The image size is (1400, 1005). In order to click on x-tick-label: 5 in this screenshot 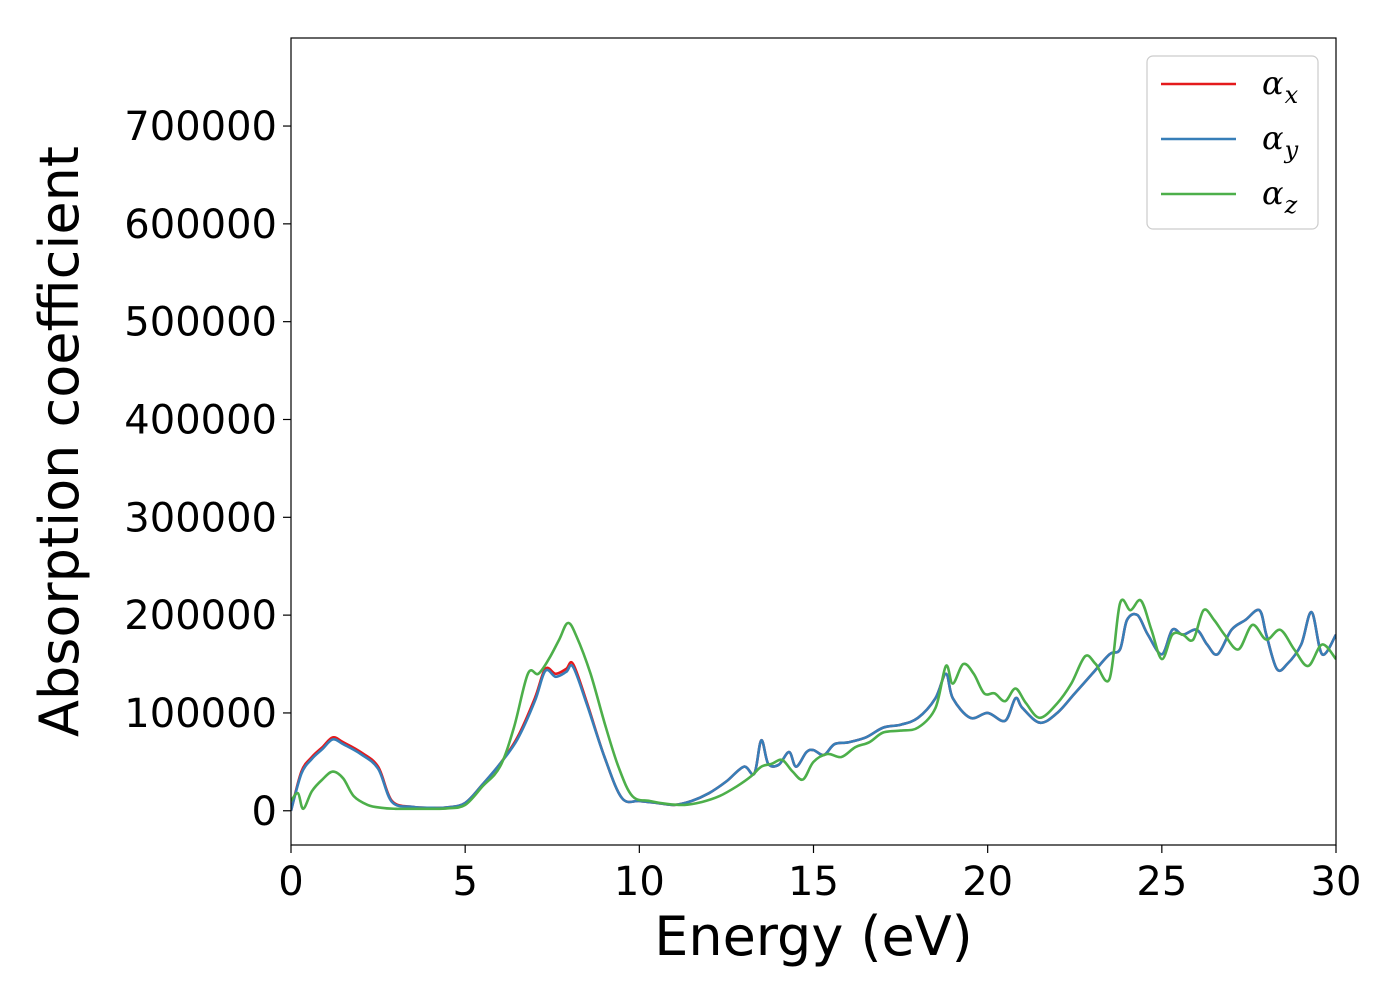, I will do `click(464, 882)`.